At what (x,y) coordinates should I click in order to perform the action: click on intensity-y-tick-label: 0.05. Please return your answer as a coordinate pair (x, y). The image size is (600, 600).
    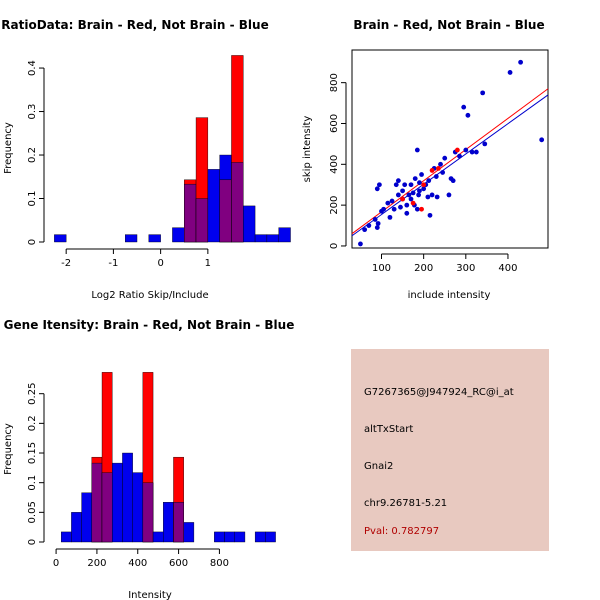
    Looking at the image, I should click on (32, 512).